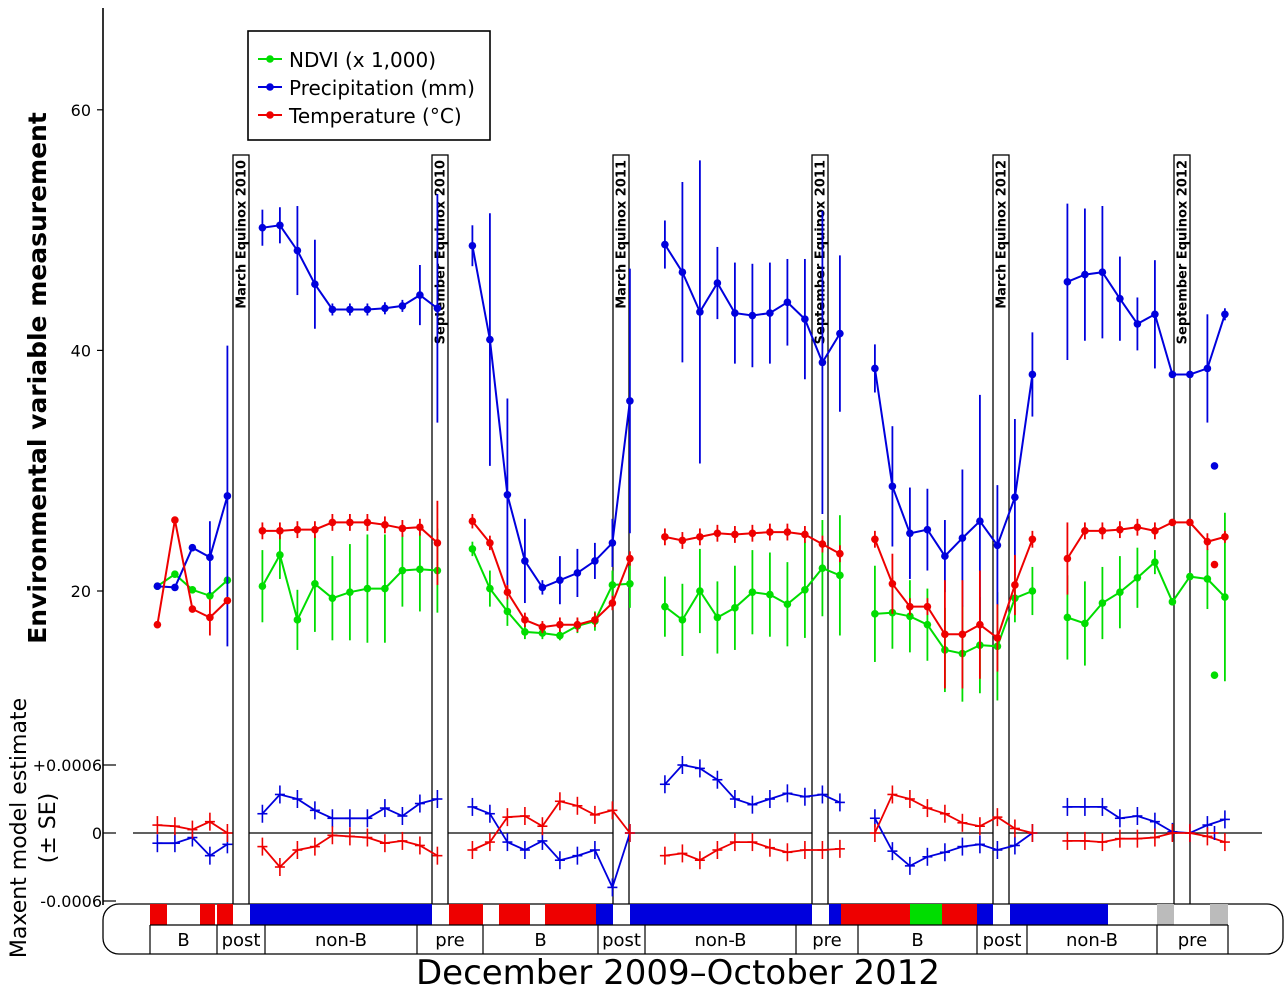 This screenshot has width=1286, height=999. Describe the element at coordinates (622, 234) in the screenshot. I see `equinox-label: March Equinox 2011` at that location.